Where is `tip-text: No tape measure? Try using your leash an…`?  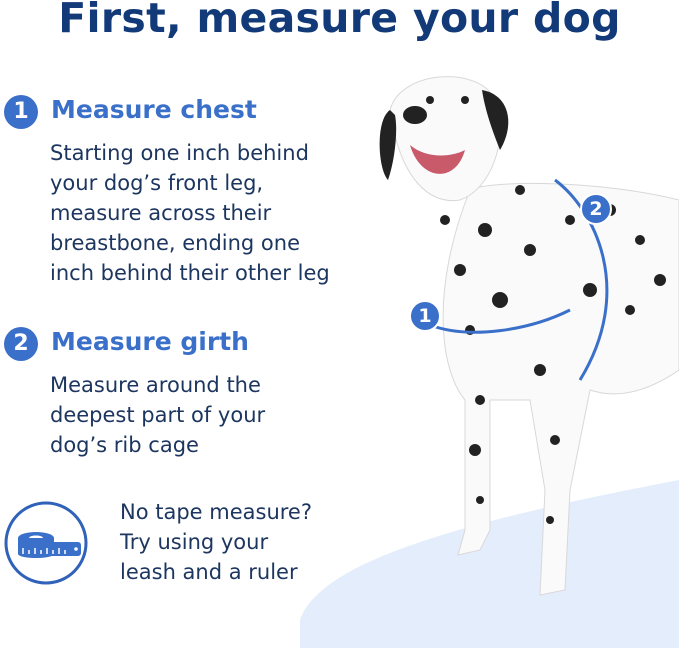 tip-text: No tape measure? Try using your leash an… is located at coordinates (216, 542).